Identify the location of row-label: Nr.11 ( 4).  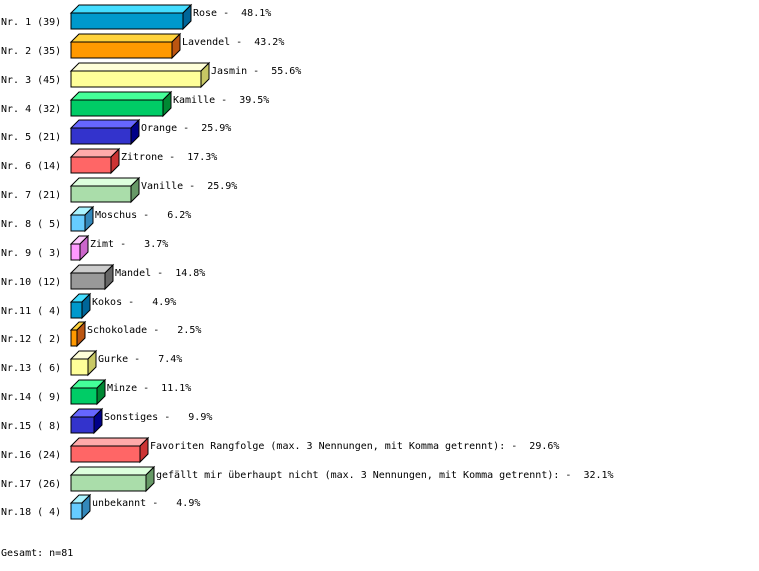
(31, 311).